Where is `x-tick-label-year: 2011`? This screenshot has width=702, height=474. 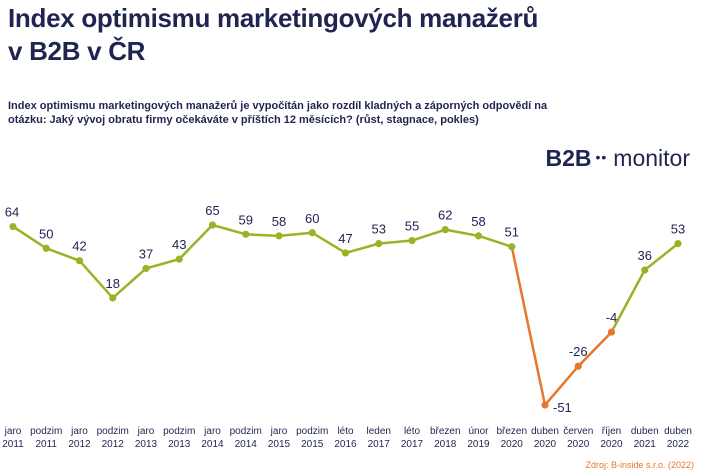
x-tick-label-year: 2011 is located at coordinates (13, 444).